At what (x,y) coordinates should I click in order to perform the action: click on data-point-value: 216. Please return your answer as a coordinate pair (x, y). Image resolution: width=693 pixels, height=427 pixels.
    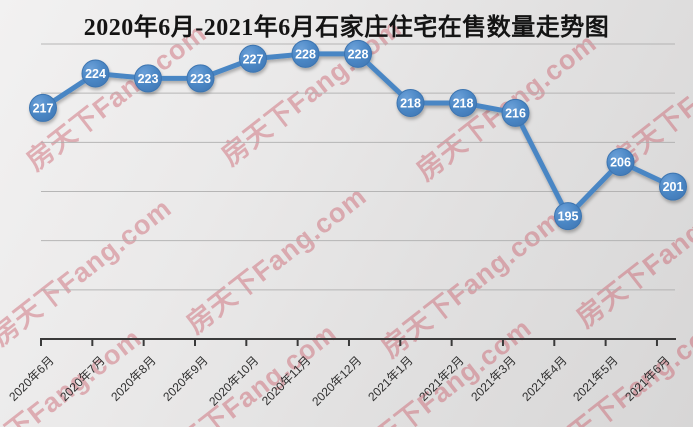
    Looking at the image, I should click on (515, 113).